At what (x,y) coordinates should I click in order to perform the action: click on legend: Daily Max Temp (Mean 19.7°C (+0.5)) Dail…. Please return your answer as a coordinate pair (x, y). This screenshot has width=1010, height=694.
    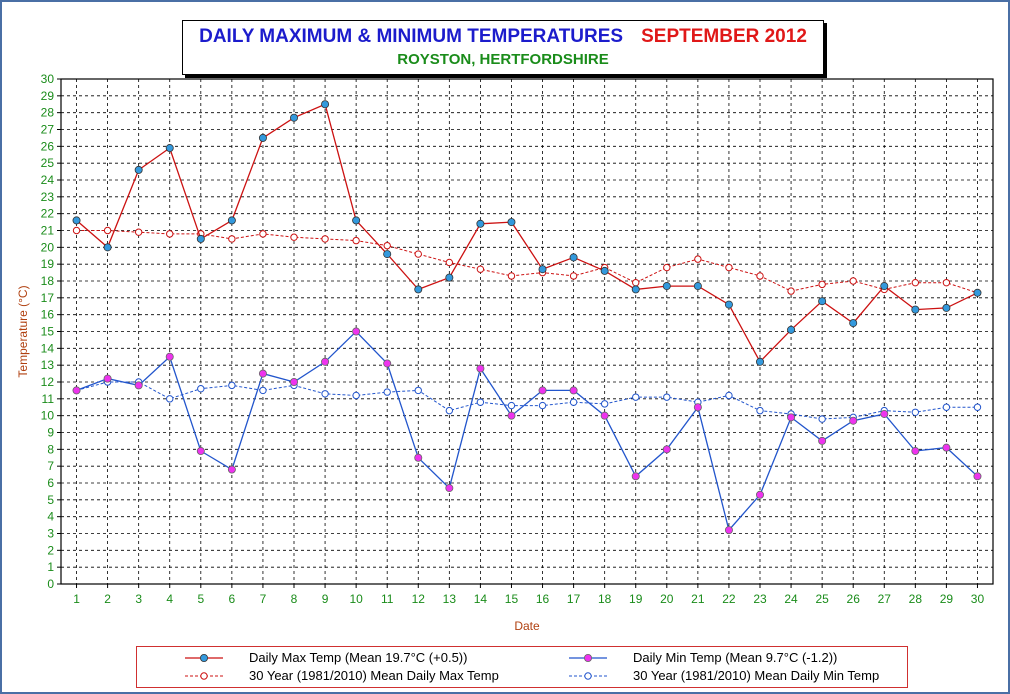
    Looking at the image, I should click on (522, 667).